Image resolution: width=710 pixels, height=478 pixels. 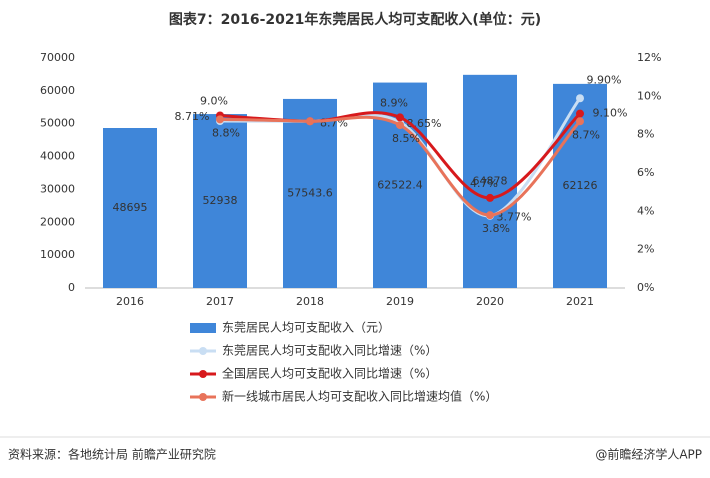 What do you see at coordinates (394, 102) in the screenshot?
I see `line-value-label: 8.9%` at bounding box center [394, 102].